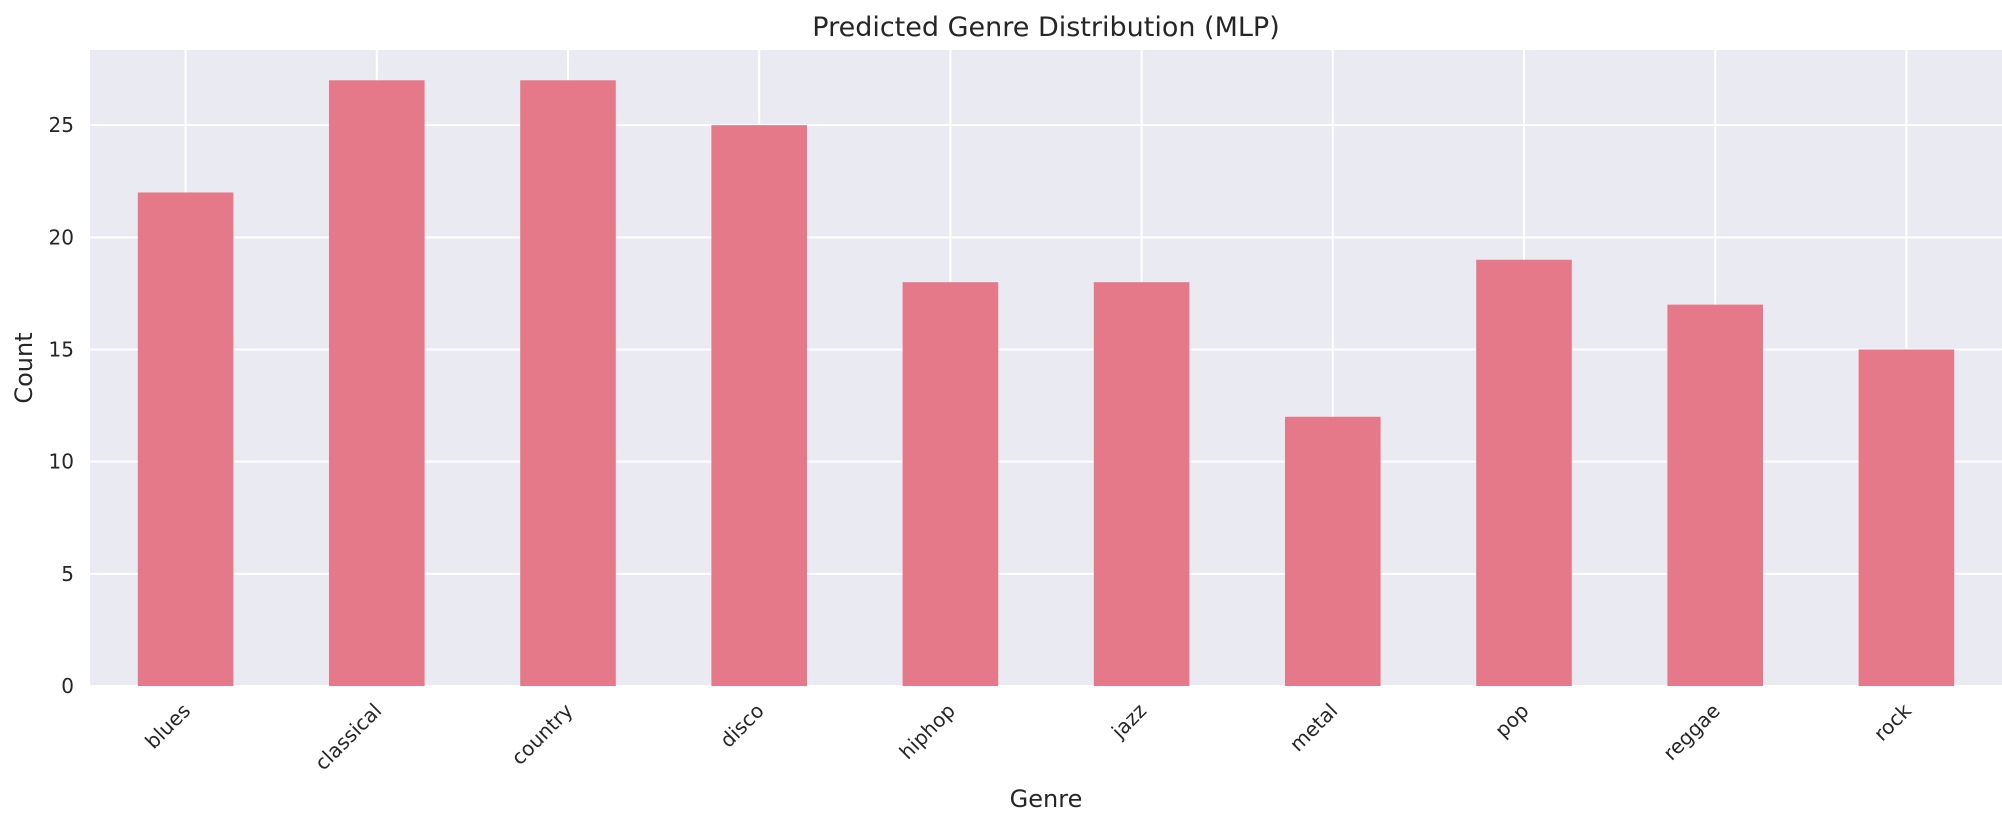  What do you see at coordinates (742, 726) in the screenshot?
I see `x-tick-label-disco: disco` at bounding box center [742, 726].